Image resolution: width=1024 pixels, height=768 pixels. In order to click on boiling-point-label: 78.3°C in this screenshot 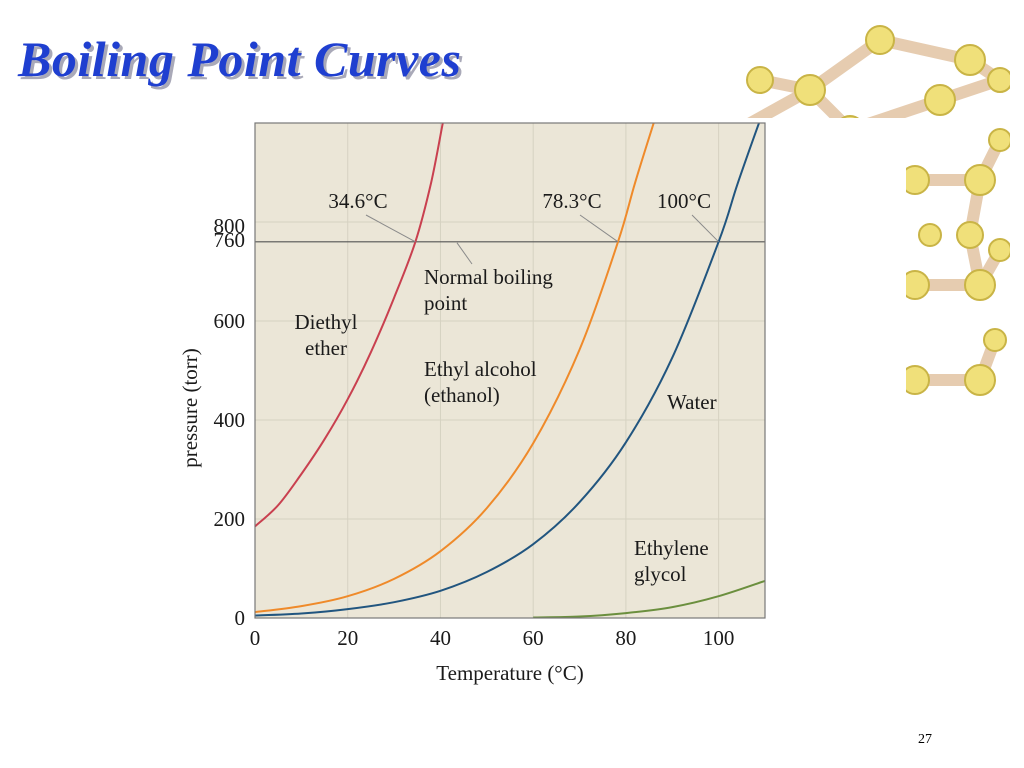, I will do `click(571, 201)`.